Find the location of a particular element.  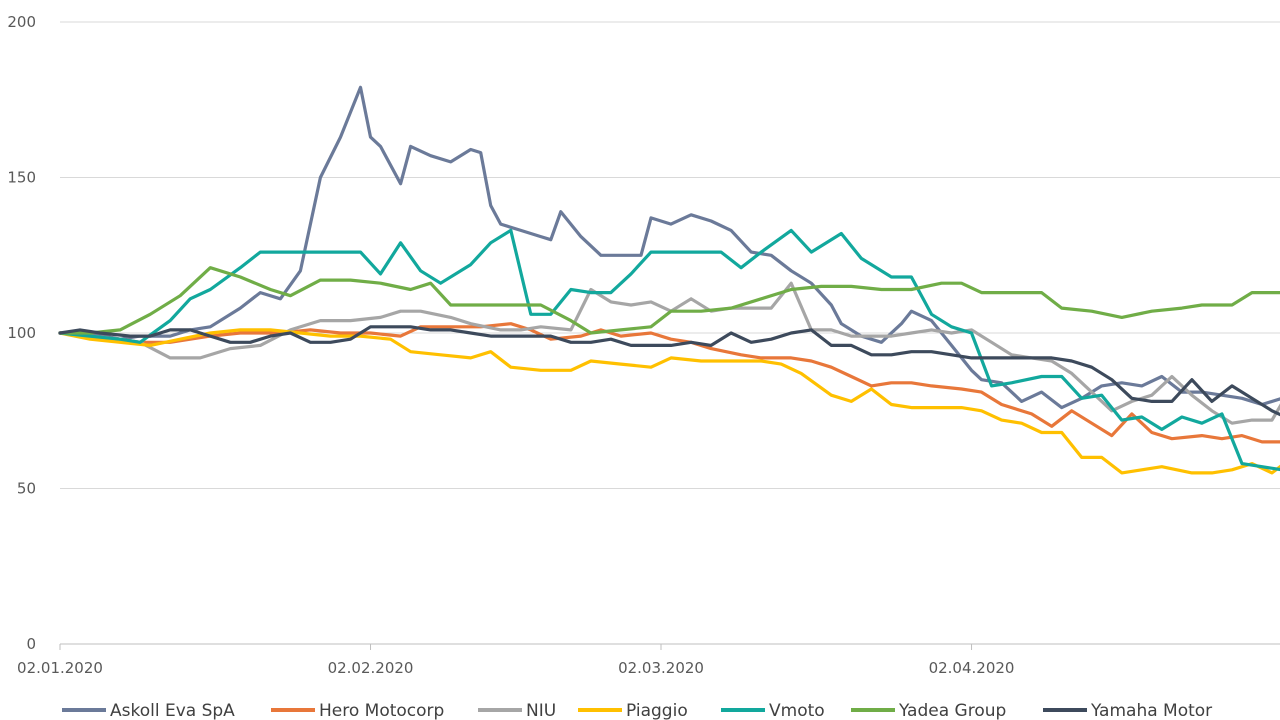

series-line-yamaha-motor is located at coordinates (669, 371).